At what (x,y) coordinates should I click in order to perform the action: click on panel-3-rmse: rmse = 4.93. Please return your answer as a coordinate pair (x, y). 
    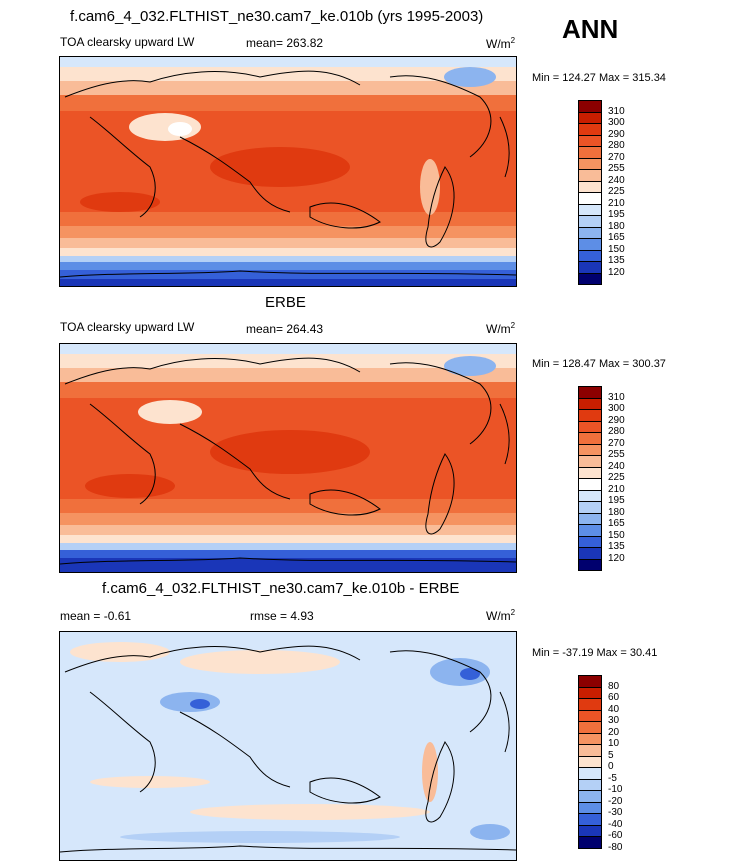
    Looking at the image, I should click on (282, 616).